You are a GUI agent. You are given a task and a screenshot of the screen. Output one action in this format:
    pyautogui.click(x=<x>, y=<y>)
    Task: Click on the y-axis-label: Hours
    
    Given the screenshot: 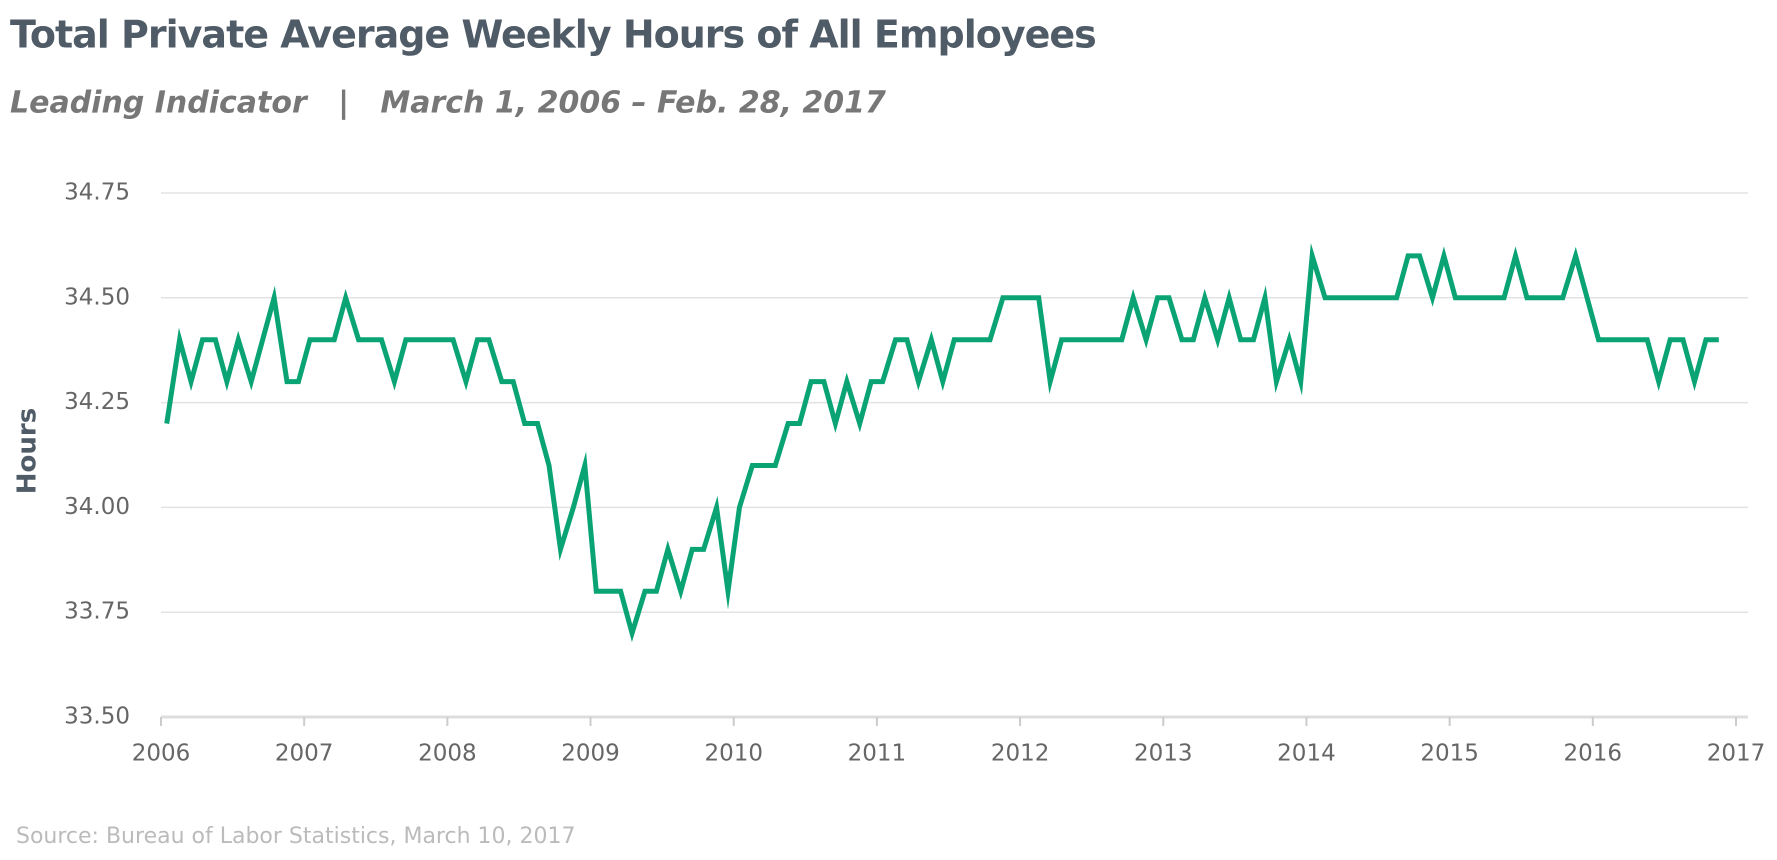 What is the action you would take?
    pyautogui.click(x=28, y=451)
    